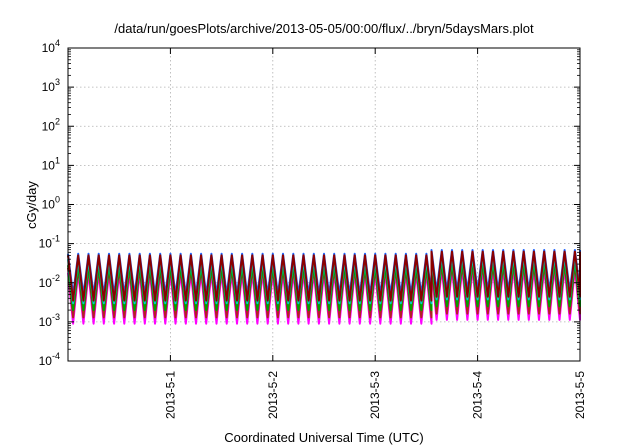  Describe the element at coordinates (49, 320) in the screenshot. I see `y-tick-label: 10⁻³` at that location.